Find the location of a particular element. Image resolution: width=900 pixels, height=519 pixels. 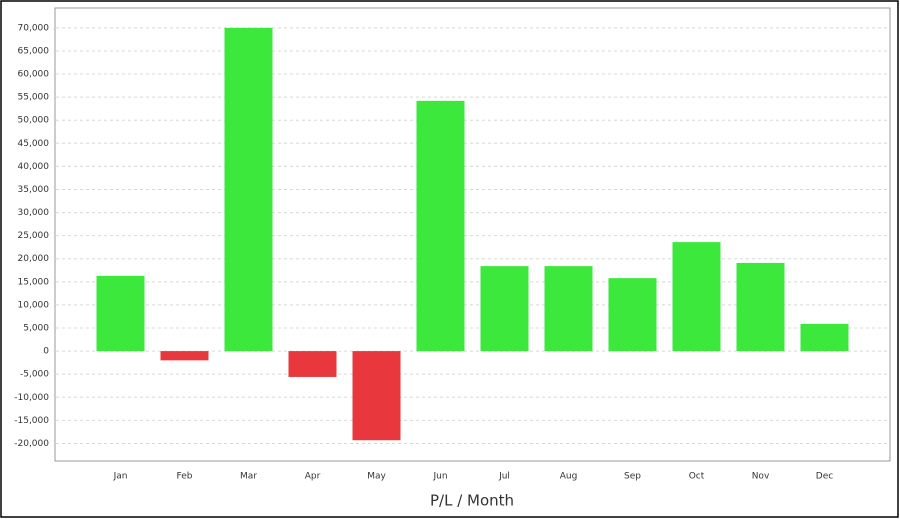

x-tick-label: May is located at coordinates (376, 477).